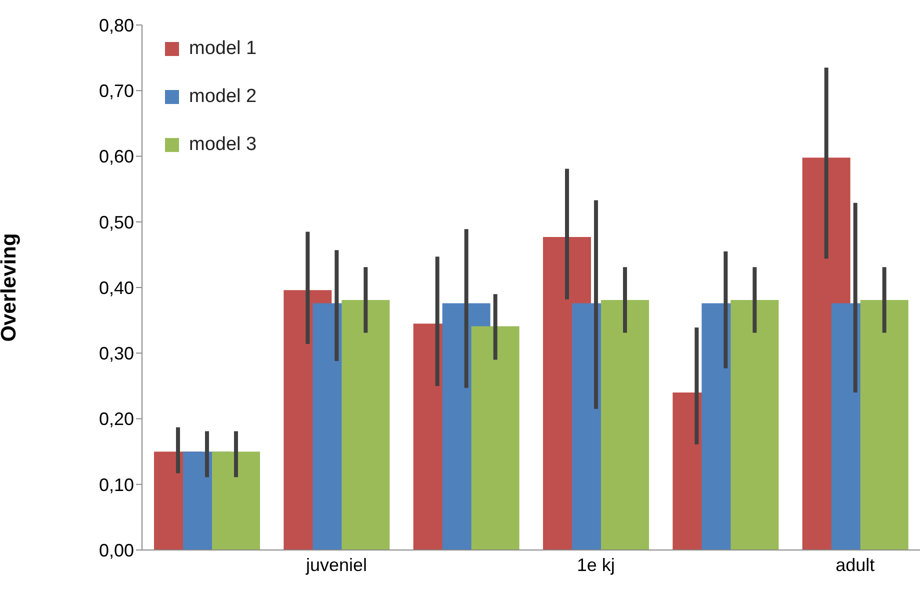 This screenshot has width=923, height=597. Describe the element at coordinates (116, 156) in the screenshot. I see `y-tick-label: 0,60` at that location.